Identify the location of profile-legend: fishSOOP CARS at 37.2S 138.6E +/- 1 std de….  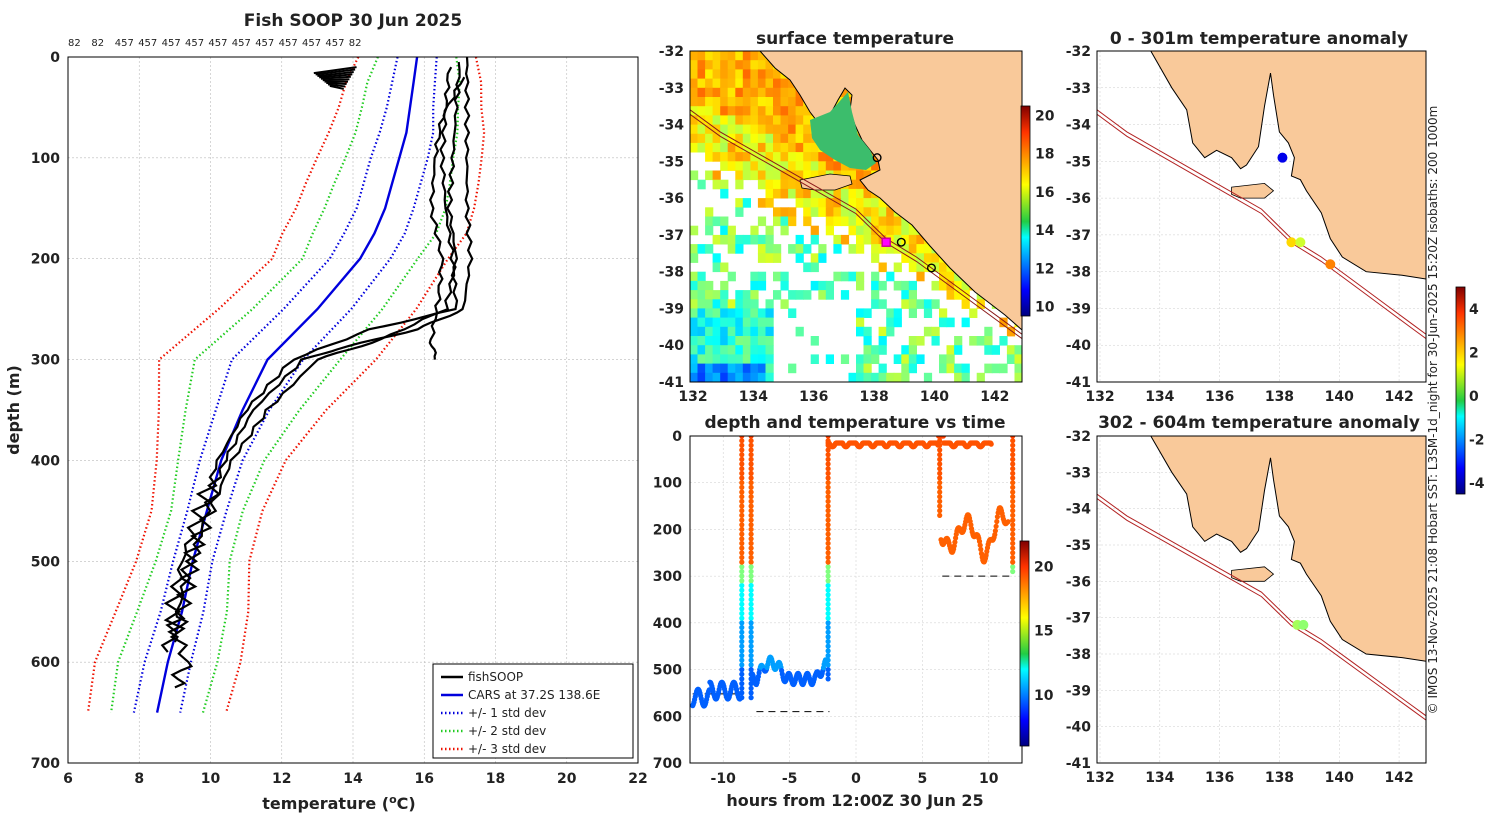
(533, 711).